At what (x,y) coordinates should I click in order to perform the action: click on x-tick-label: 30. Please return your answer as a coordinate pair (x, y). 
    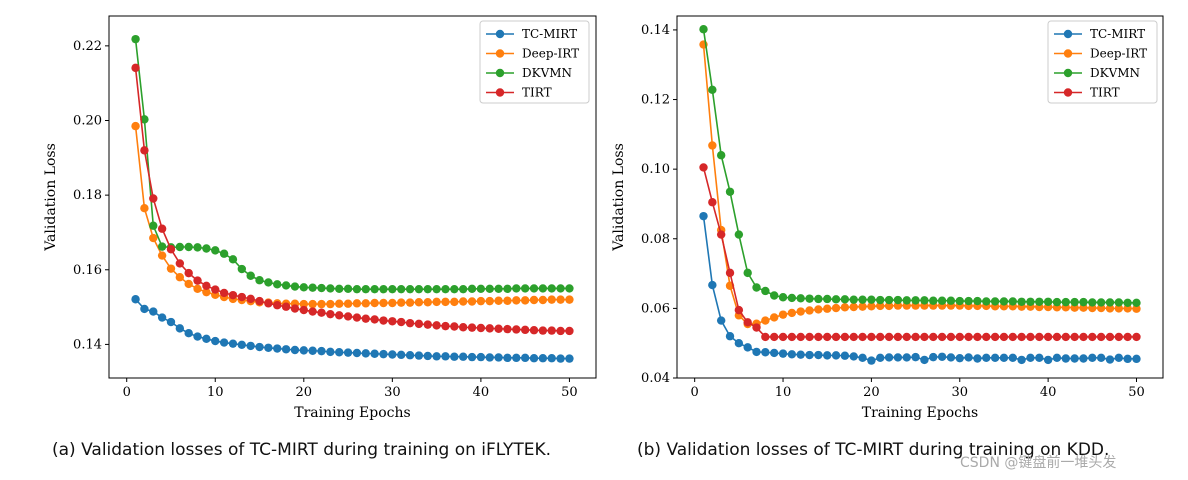
    Looking at the image, I should click on (392, 392).